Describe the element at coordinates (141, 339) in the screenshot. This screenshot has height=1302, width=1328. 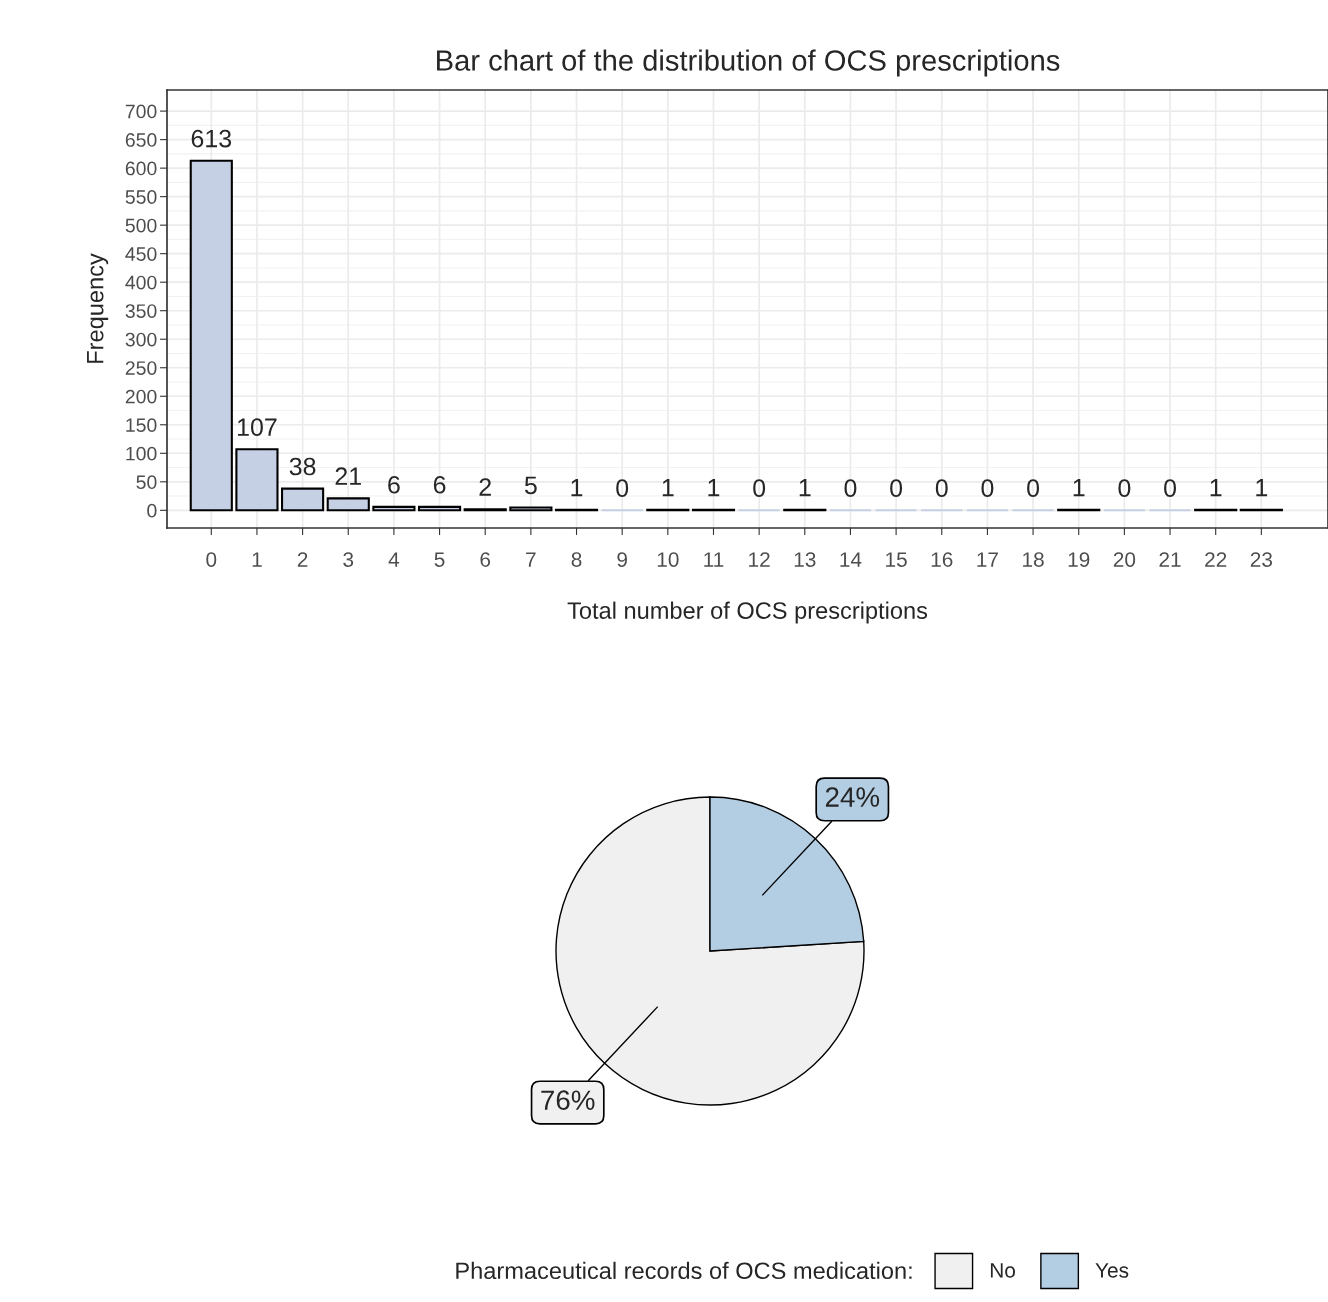
I see `y-tick-label: 300` at that location.